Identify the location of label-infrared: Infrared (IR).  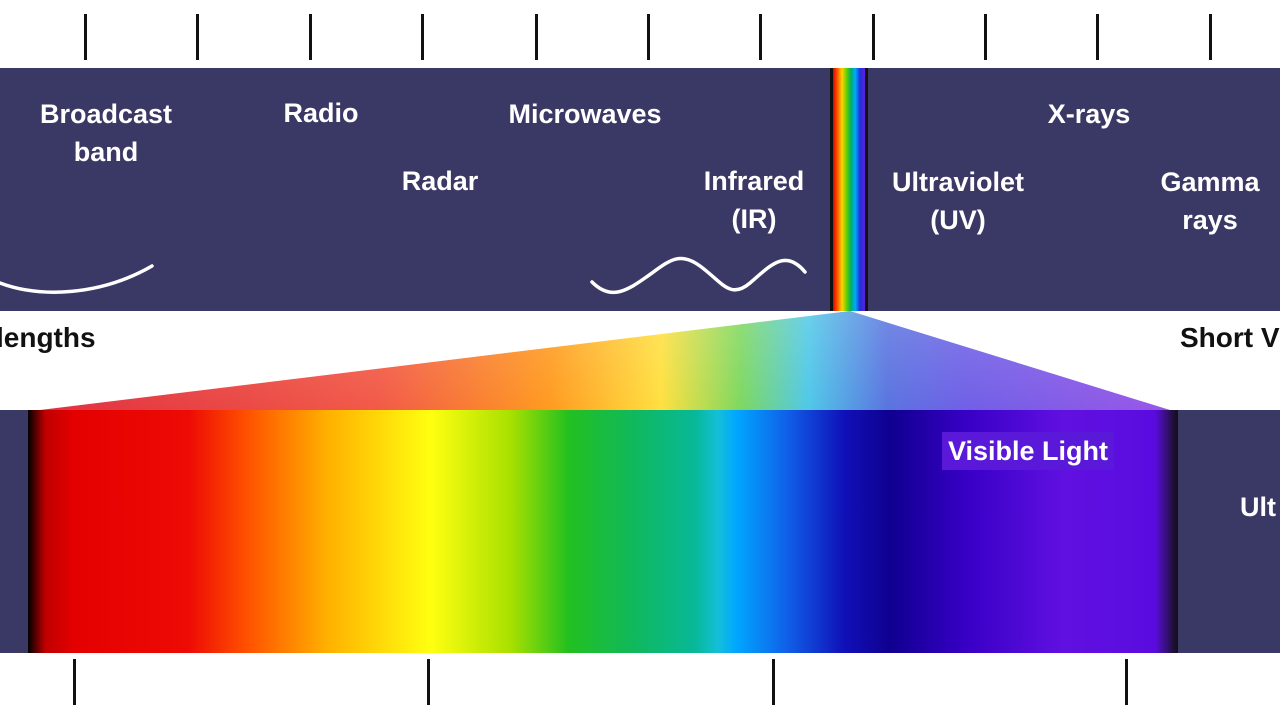
(754, 200).